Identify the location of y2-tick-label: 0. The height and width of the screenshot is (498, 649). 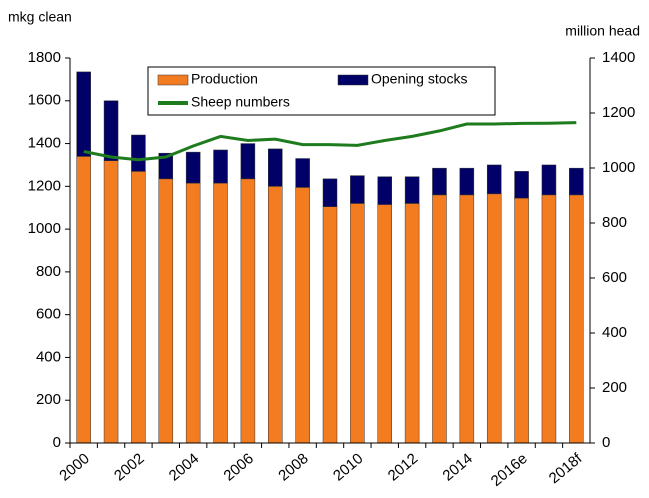
(606, 442).